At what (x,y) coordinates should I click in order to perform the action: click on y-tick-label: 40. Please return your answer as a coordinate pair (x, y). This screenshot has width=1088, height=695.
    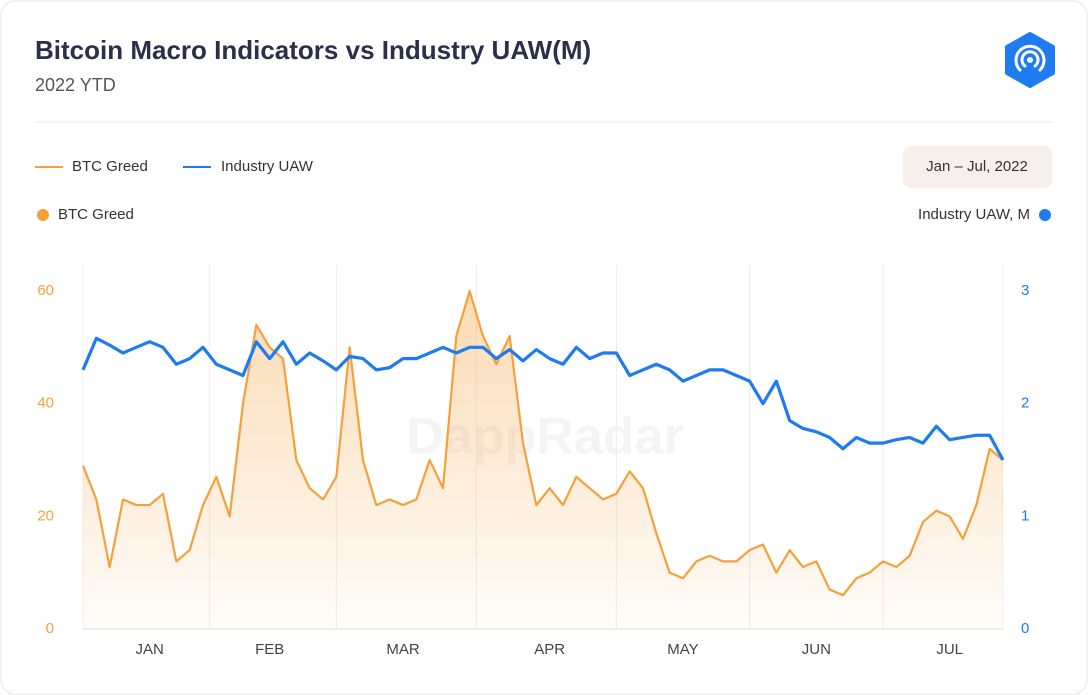
    Looking at the image, I should click on (45, 403).